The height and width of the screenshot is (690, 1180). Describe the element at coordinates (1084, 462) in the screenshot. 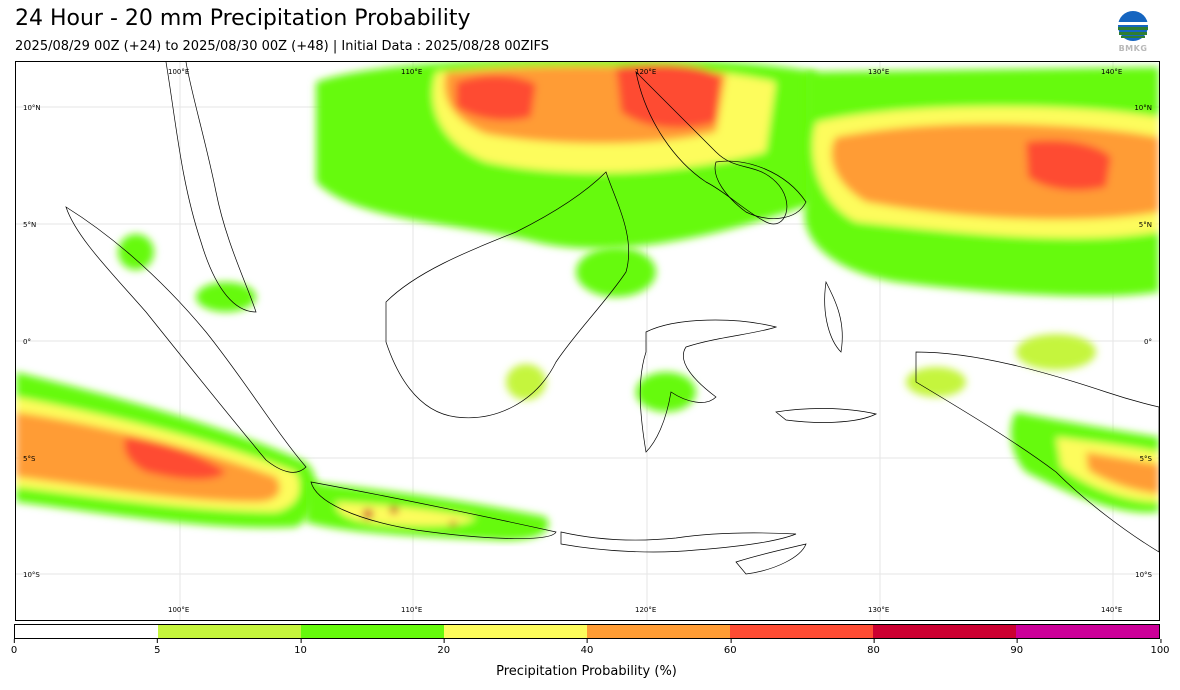

I see `probability-field-papua` at that location.